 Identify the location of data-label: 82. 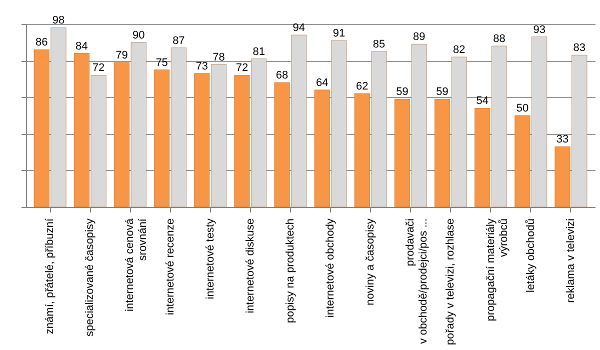
(459, 50).